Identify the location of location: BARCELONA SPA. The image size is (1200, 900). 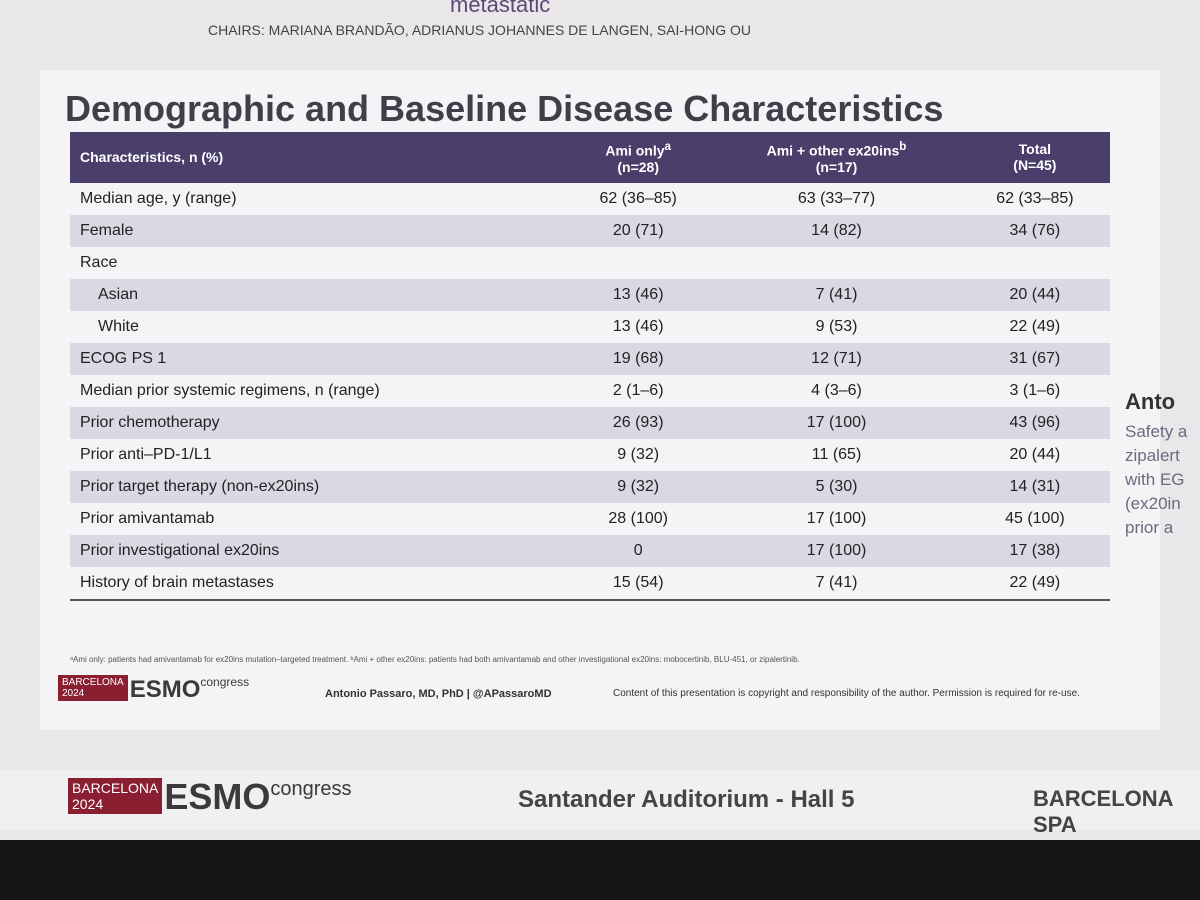
(1103, 811).